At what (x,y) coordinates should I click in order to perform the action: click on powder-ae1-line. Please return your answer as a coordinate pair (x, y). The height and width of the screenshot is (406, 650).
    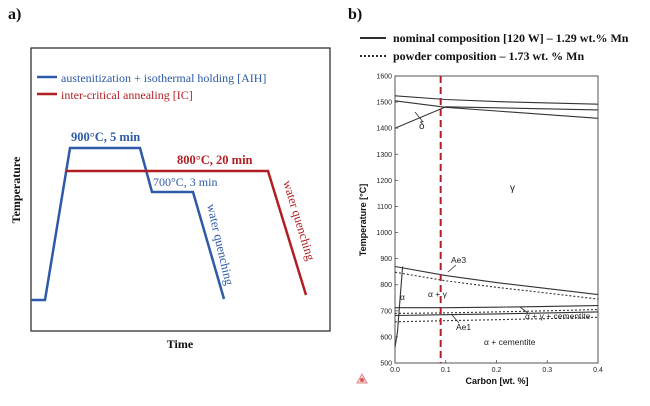
    Looking at the image, I should click on (496, 319).